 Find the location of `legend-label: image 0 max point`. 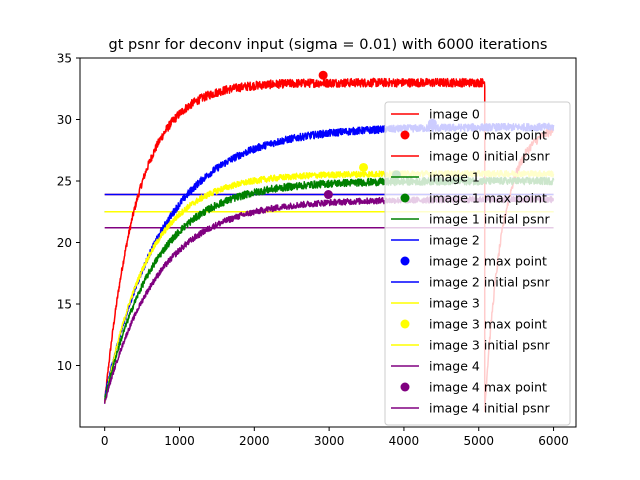

legend-label: image 0 max point is located at coordinates (488, 135).